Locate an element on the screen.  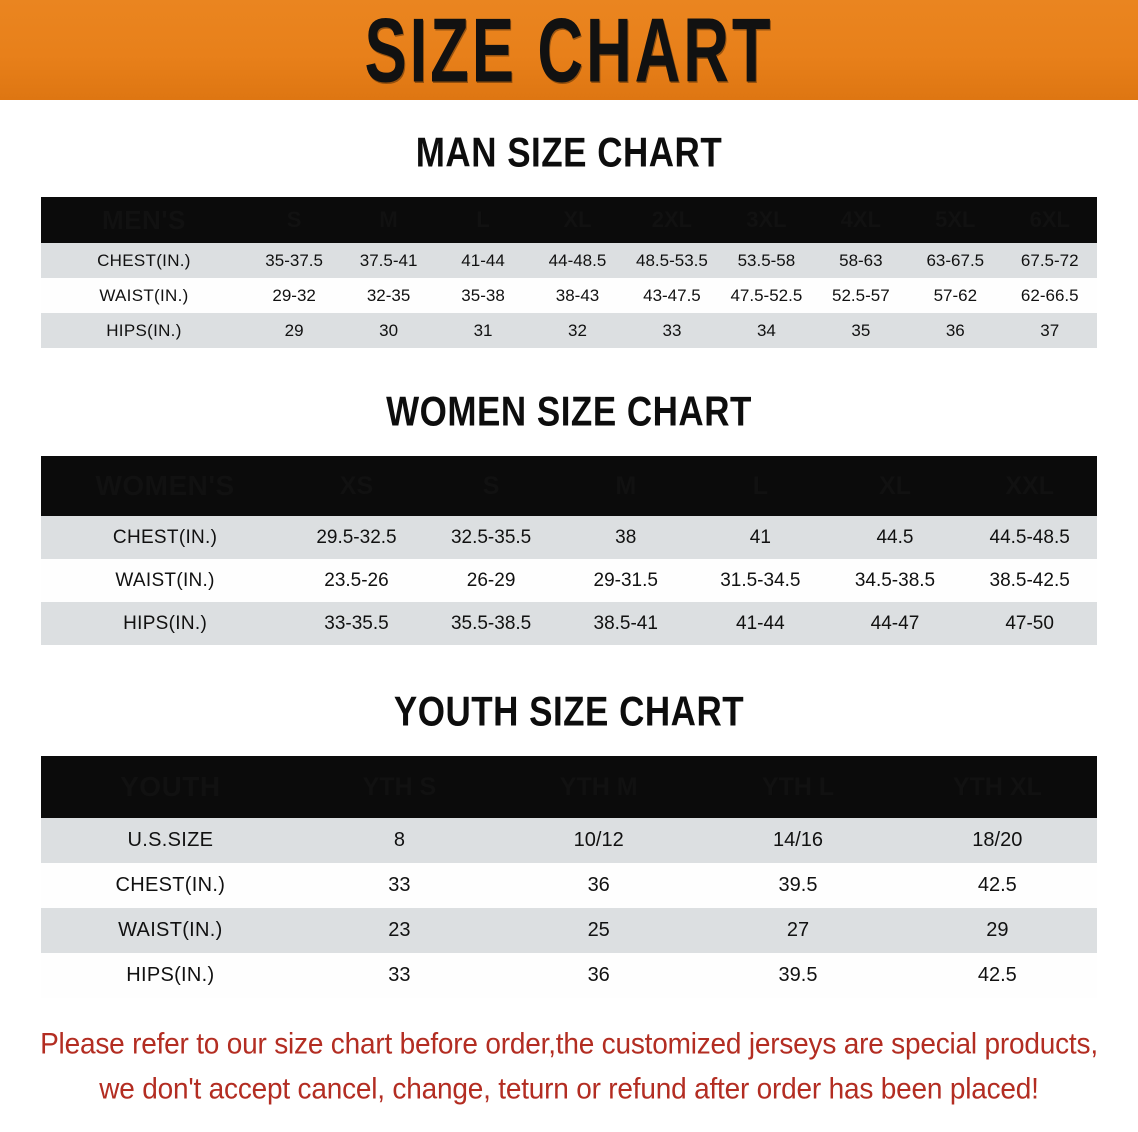
man-size-column-header: S is located at coordinates (294, 220).